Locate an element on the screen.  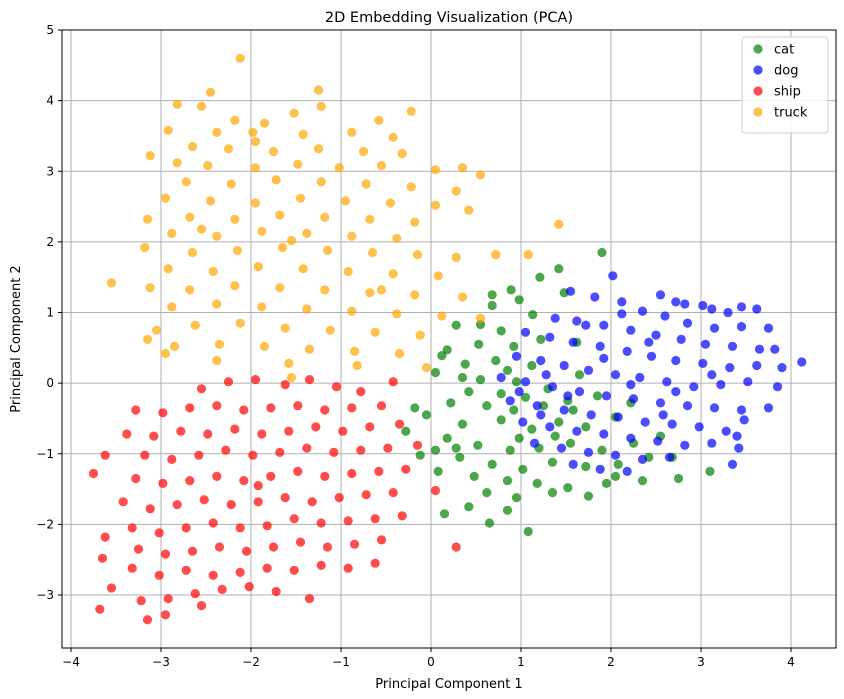
x-tick-label: 3 is located at coordinates (701, 662).